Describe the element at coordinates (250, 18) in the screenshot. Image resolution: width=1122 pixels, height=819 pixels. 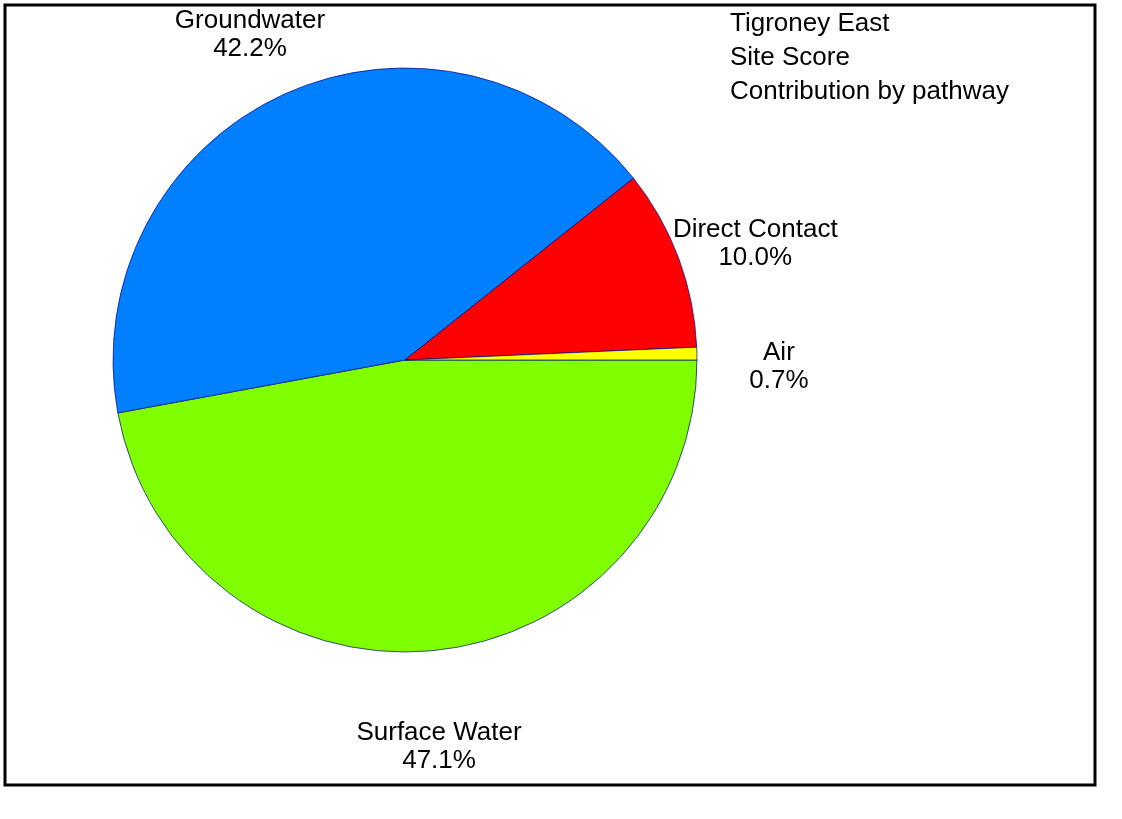
I see `slice-label: Groundwater` at that location.